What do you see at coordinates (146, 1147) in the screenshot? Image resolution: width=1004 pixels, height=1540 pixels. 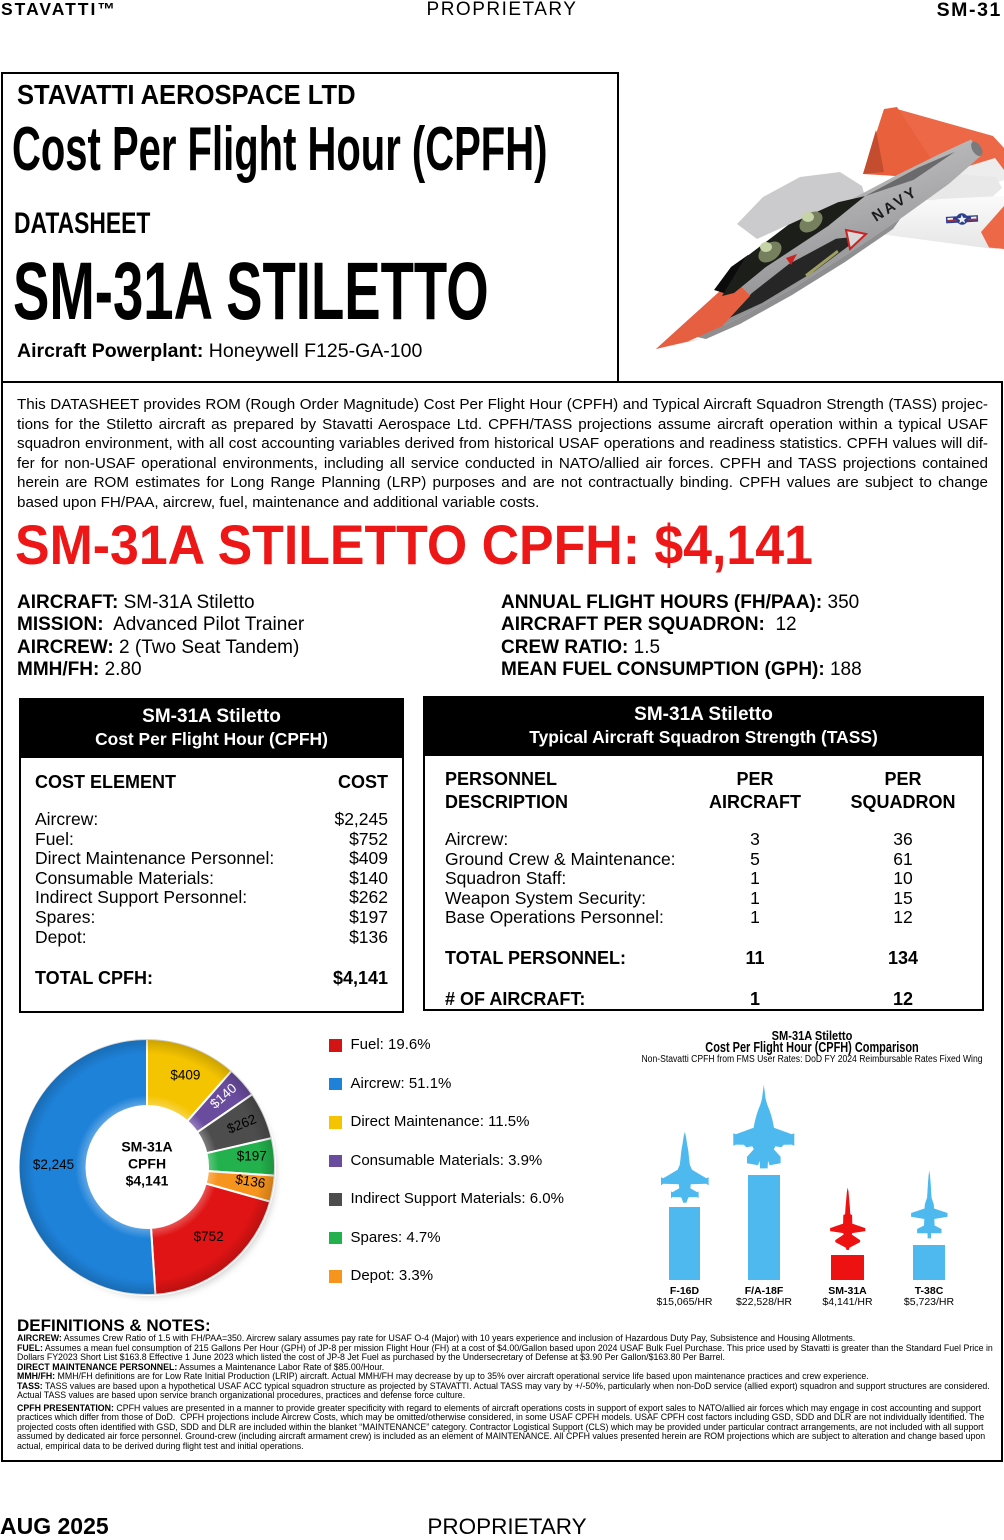 I see `svg-text: SM-31A` at bounding box center [146, 1147].